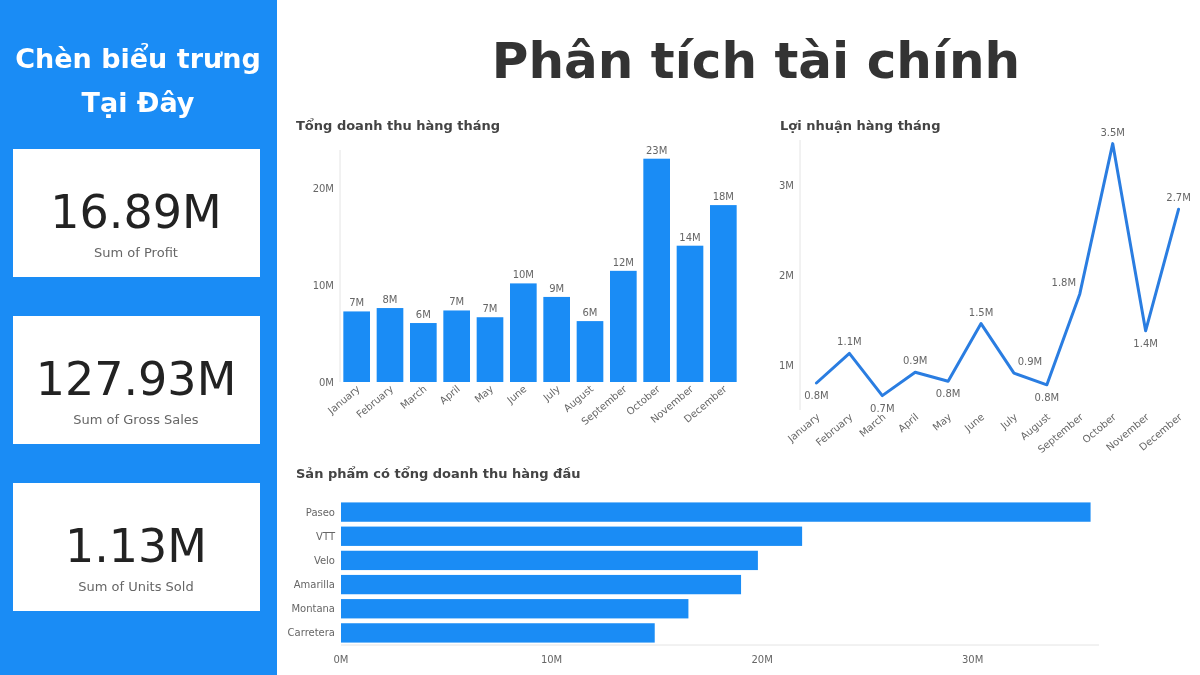 Image resolution: width=1200 pixels, height=675 pixels. Describe the element at coordinates (656, 150) in the screenshot. I see `data-label: 23M` at that location.